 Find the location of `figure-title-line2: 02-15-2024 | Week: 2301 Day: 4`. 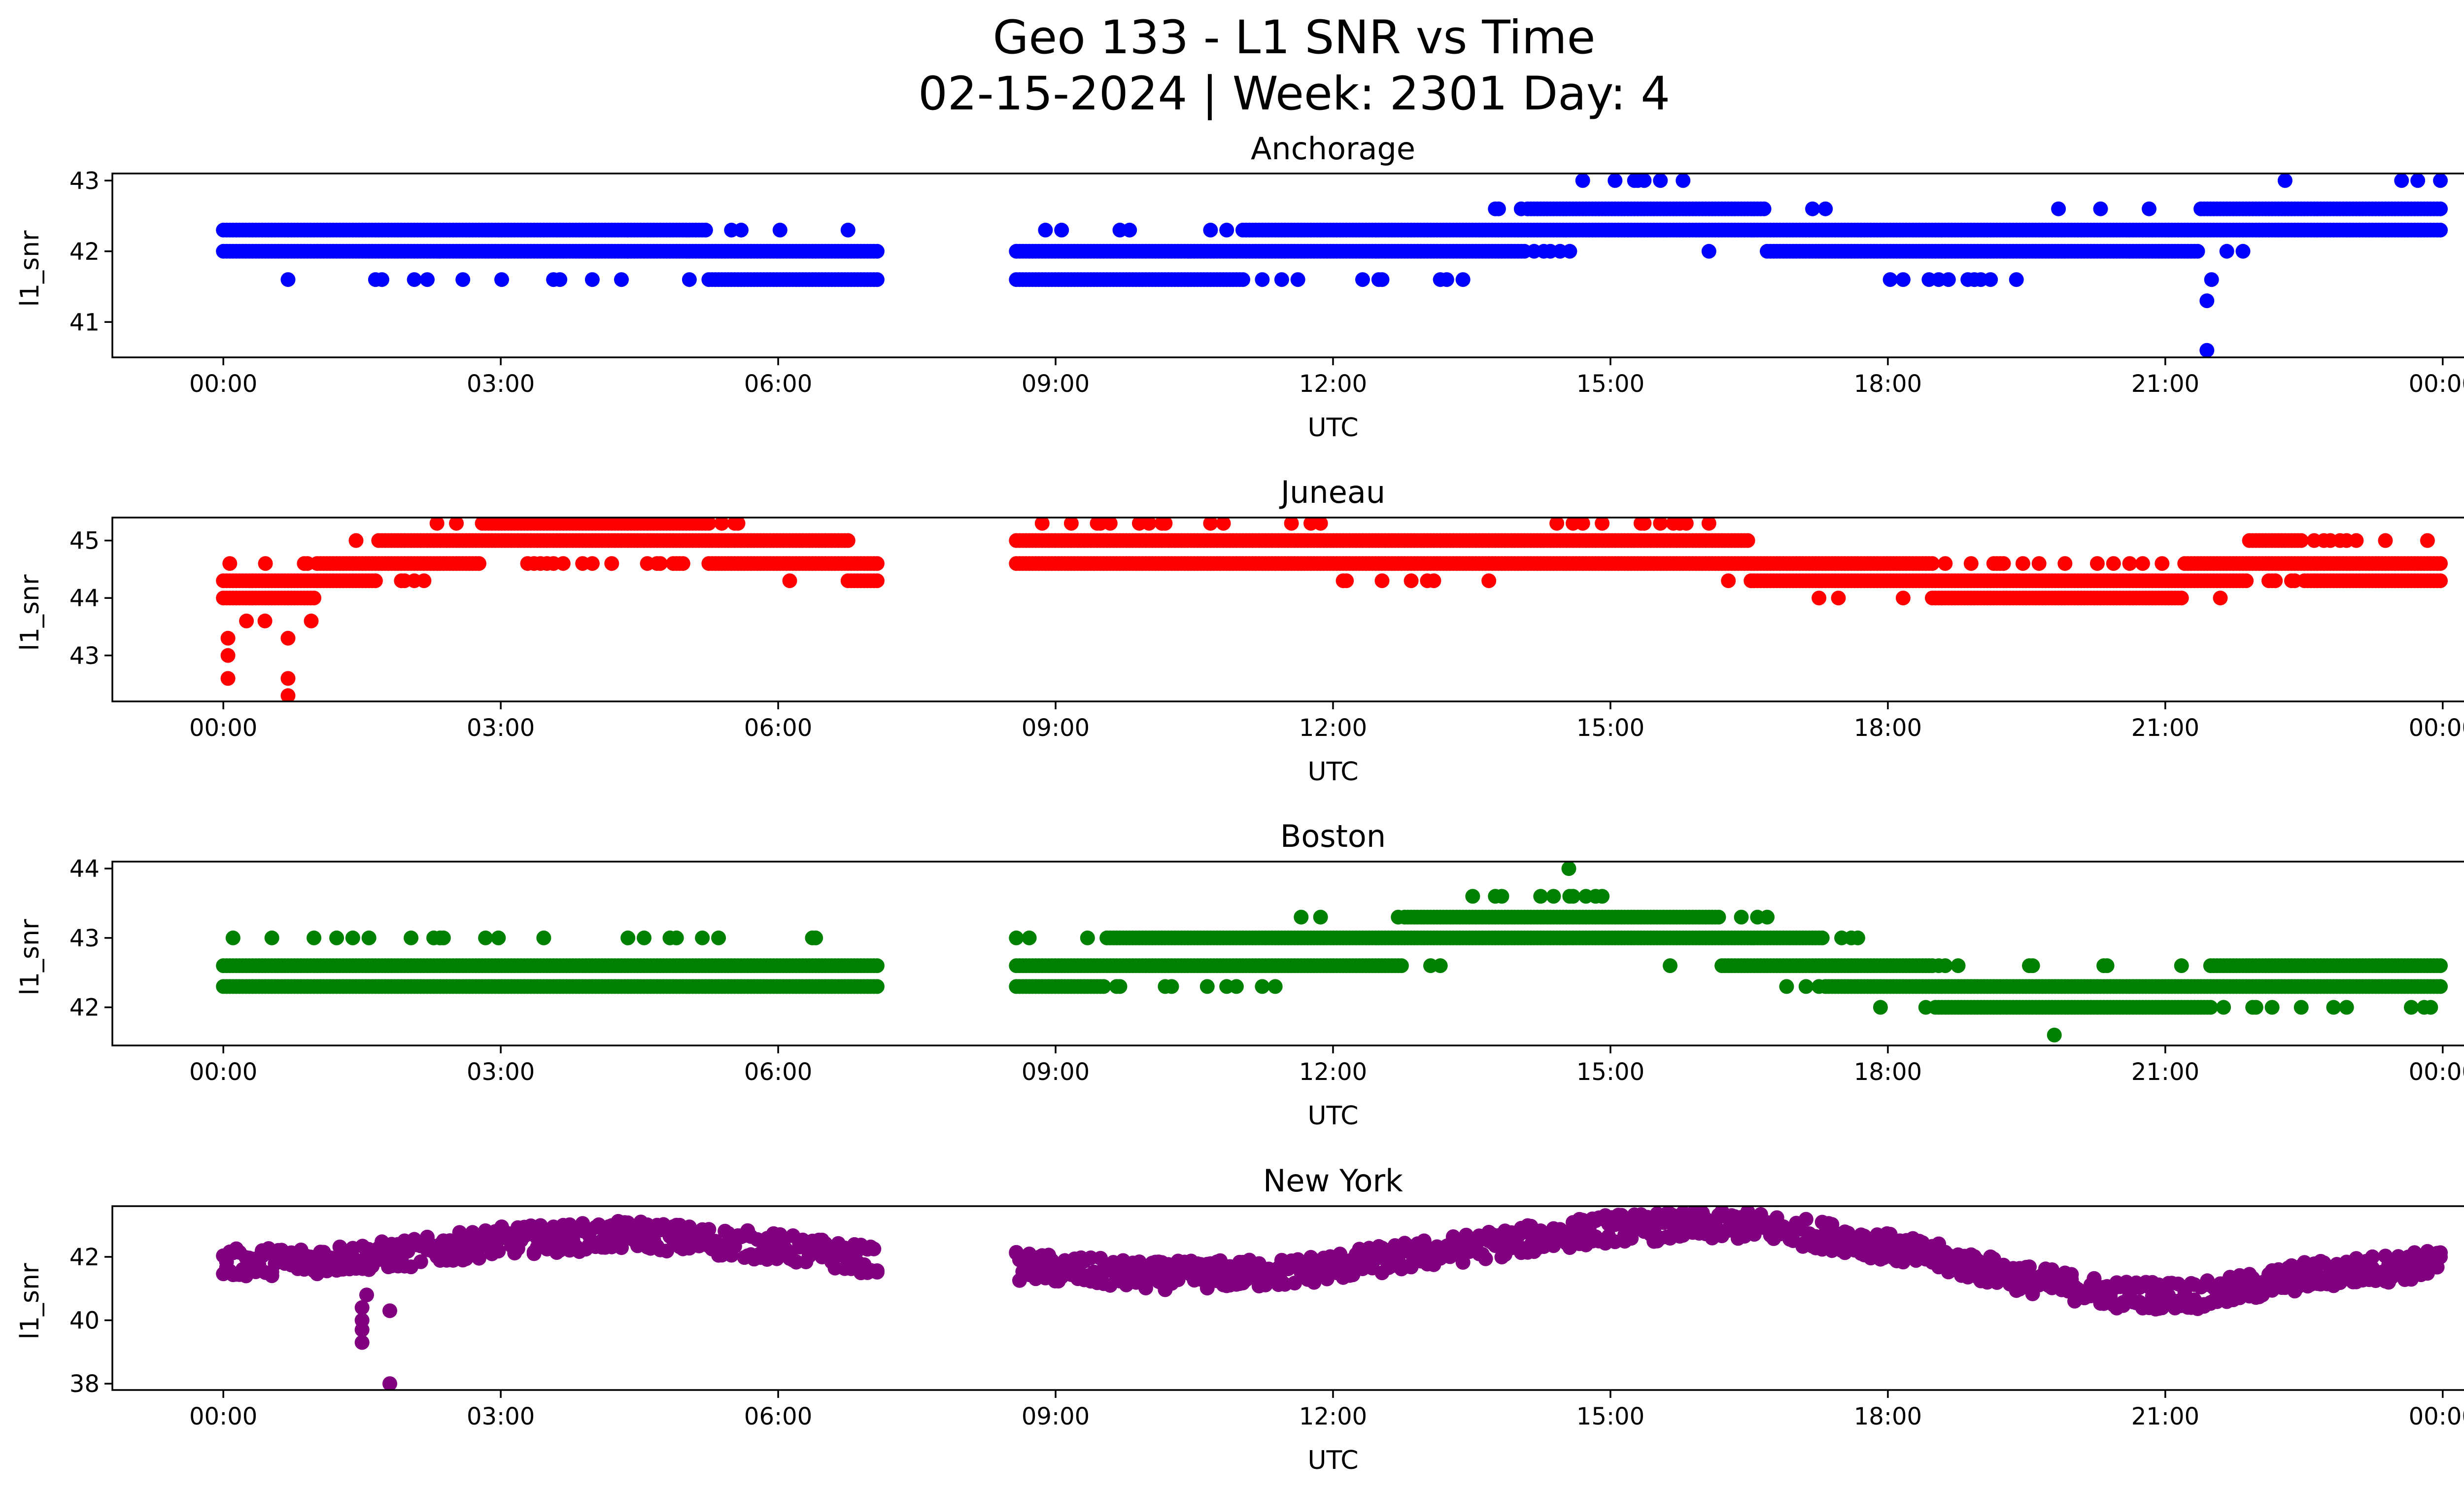

figure-title-line2: 02-15-2024 | Week: 2301 Day: 4 is located at coordinates (1294, 94).